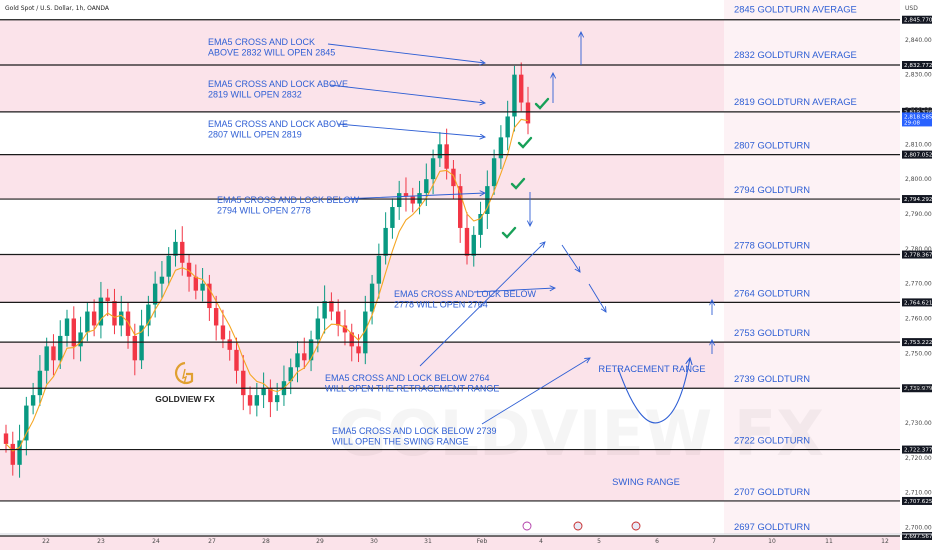  What do you see at coordinates (57, 8) in the screenshot?
I see `symbol-title: Gold Spot / U.S. Dollar, 1h, OANDA` at bounding box center [57, 8].